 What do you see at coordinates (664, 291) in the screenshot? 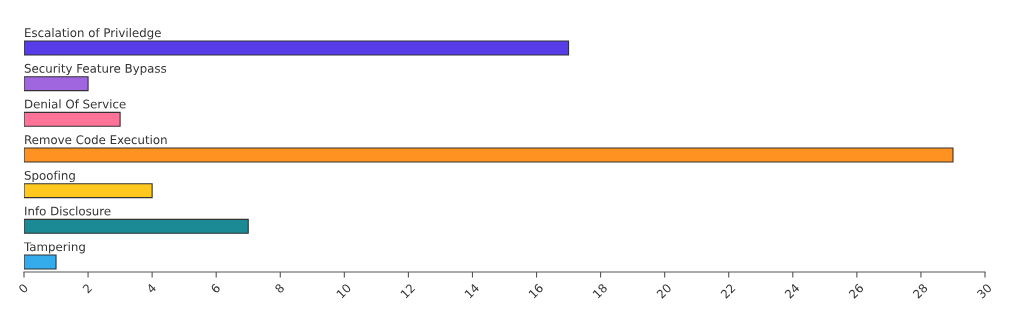
I see `x-tick-label: 20` at bounding box center [664, 291].